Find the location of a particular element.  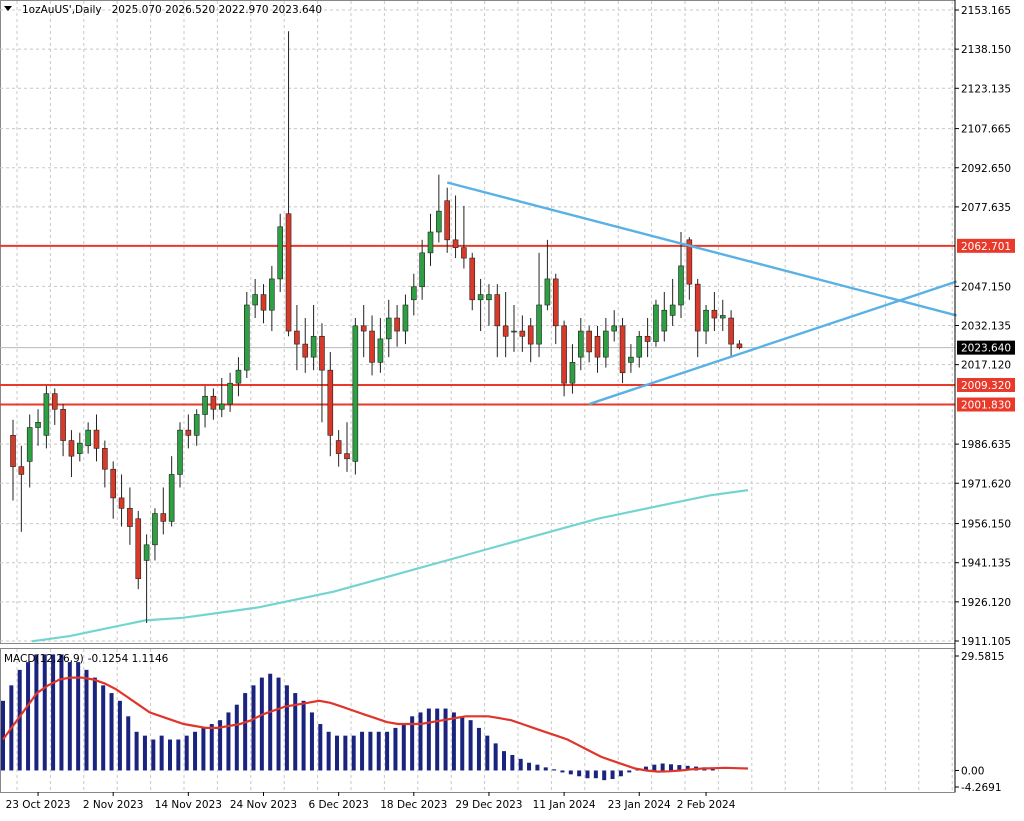

dropdown-triangle-icon is located at coordinates (8, 8).